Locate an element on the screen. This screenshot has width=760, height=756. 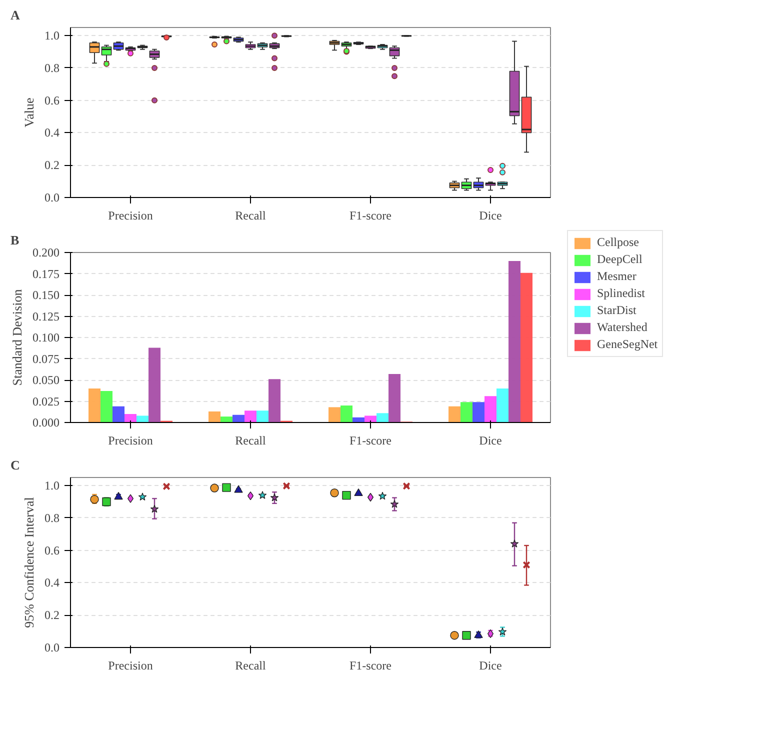
y-tick-label: 0.200 is located at coordinates (46, 253).